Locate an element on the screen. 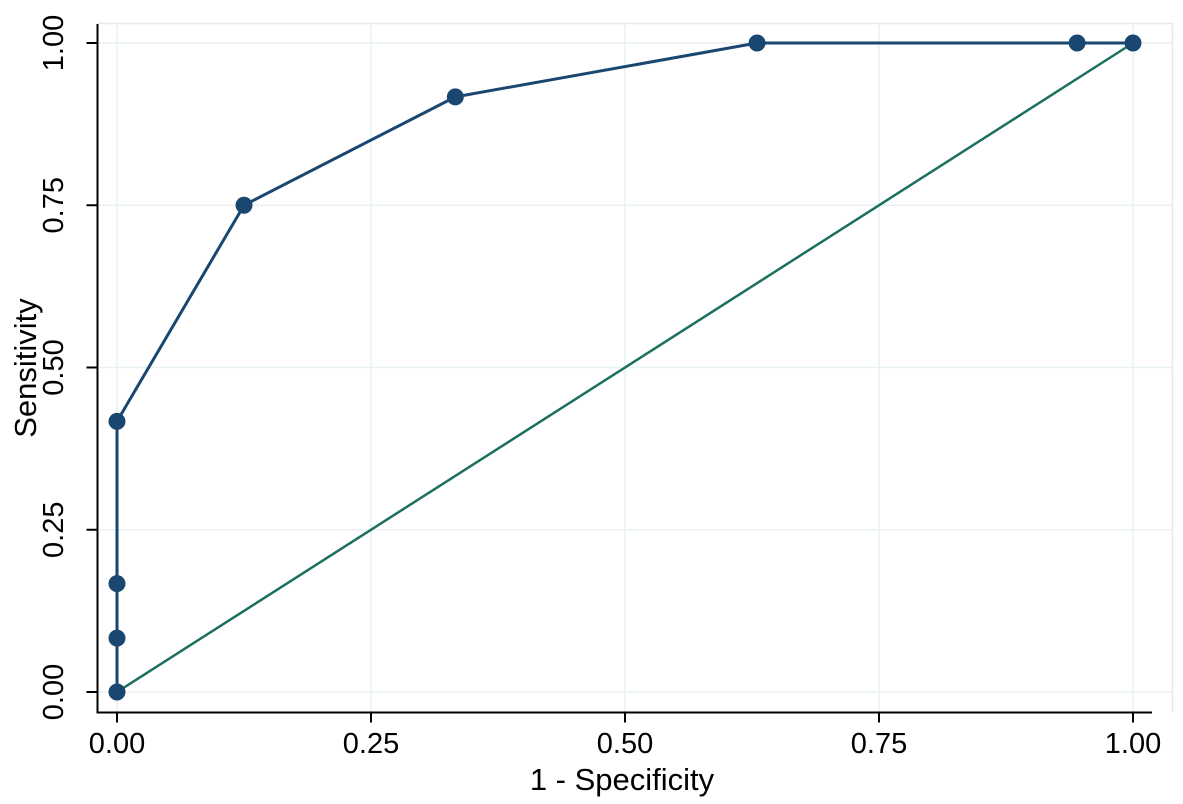  x-axis-title: 1 - Specificity is located at coordinates (622, 779).